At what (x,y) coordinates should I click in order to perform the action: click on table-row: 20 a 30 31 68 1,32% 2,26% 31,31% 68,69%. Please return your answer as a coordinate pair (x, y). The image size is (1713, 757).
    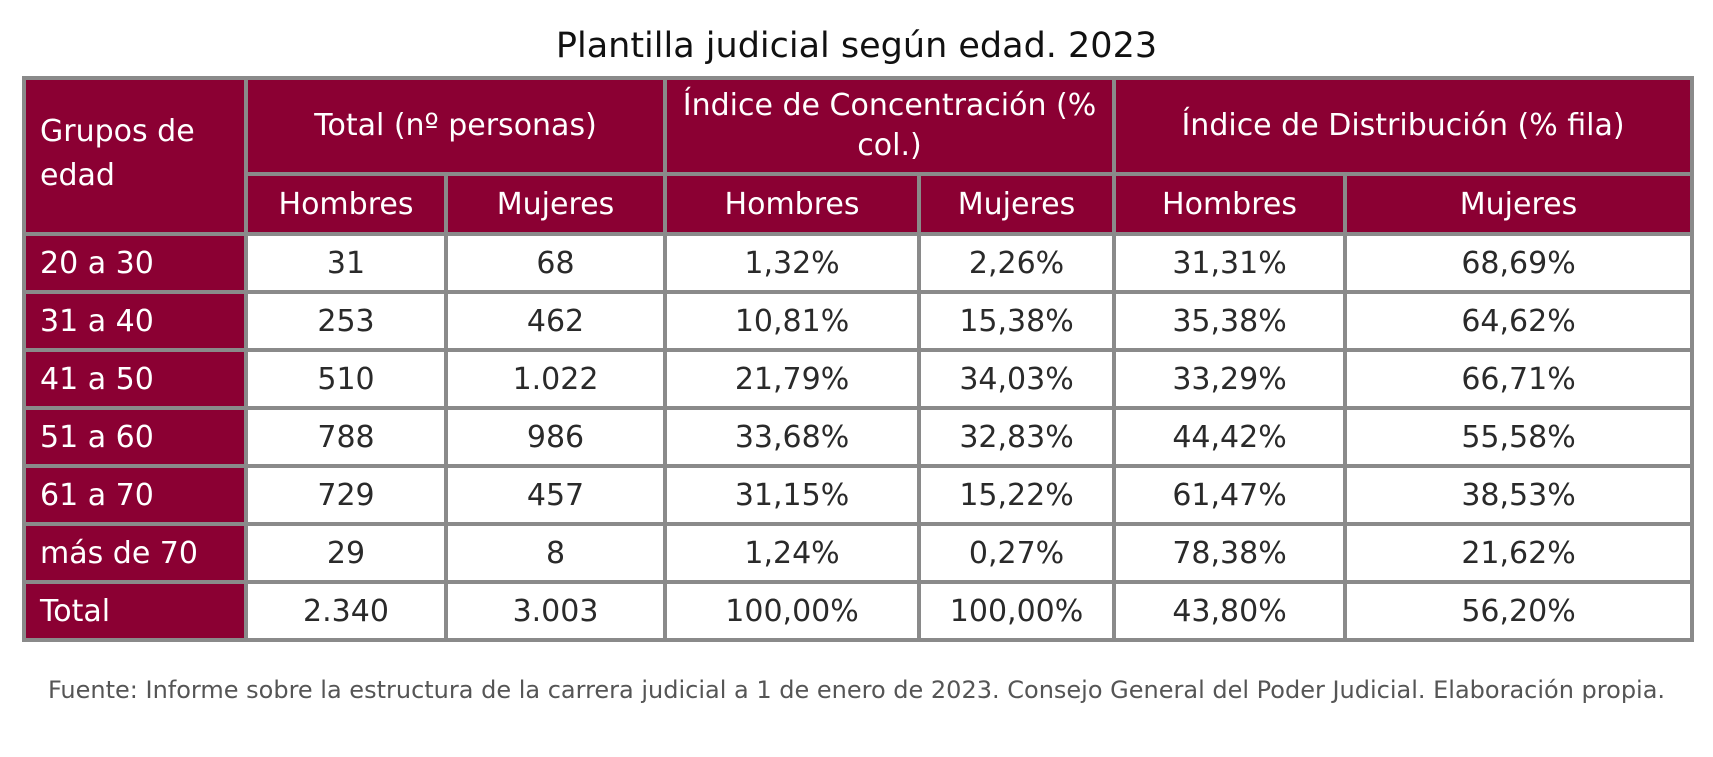
    Looking at the image, I should click on (858, 263).